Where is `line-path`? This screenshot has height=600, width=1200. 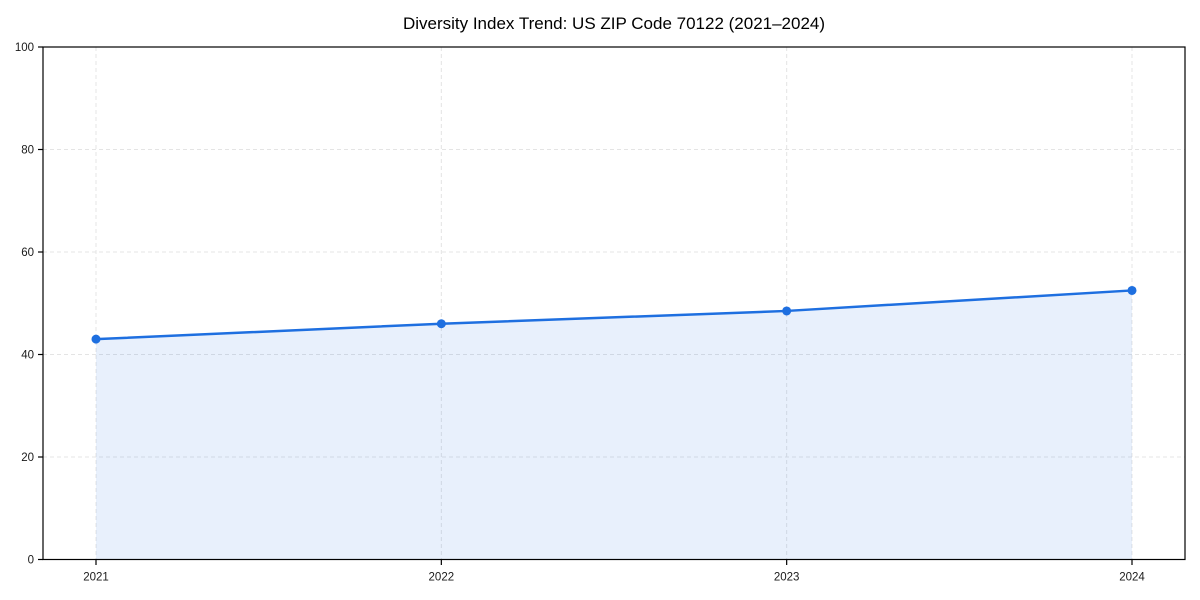
line-path is located at coordinates (614, 315).